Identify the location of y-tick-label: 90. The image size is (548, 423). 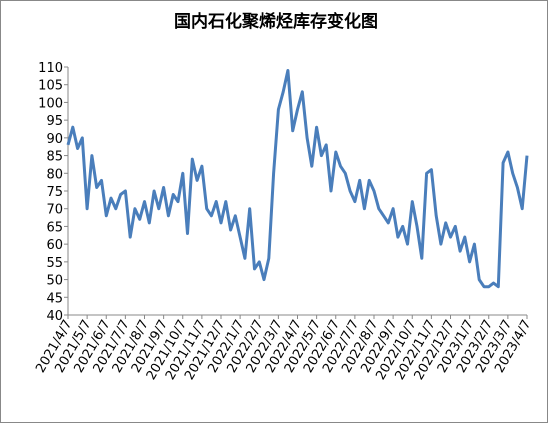
(54, 139).